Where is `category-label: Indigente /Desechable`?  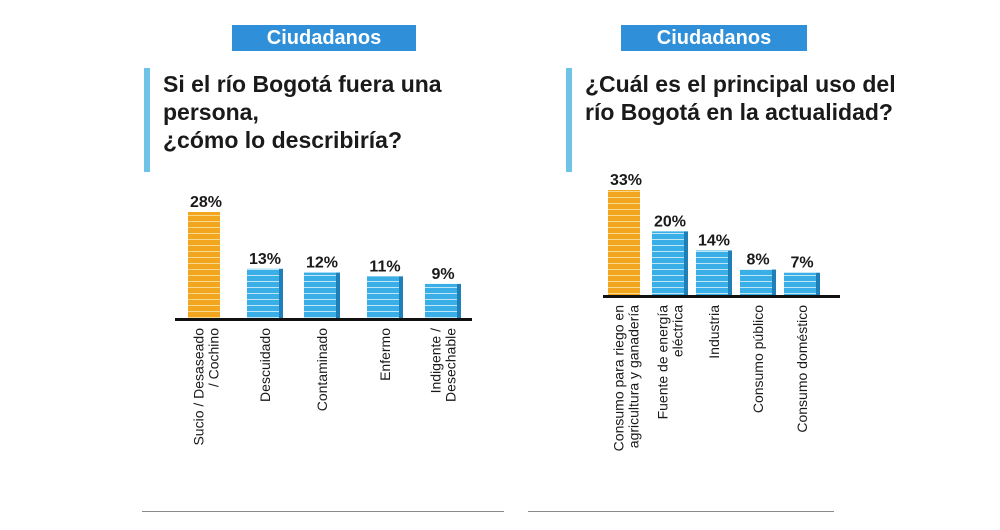
category-label: Indigente /Desechable is located at coordinates (443, 365).